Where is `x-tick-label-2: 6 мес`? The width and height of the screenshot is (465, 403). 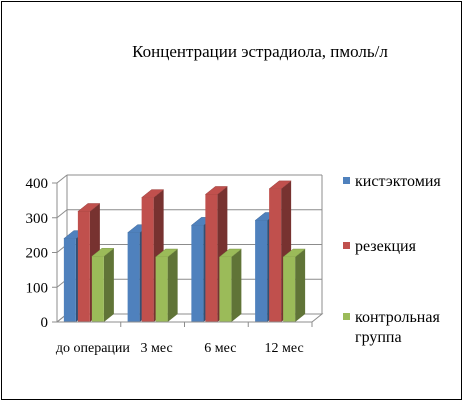
x-tick-label-2: 6 мес is located at coordinates (220, 348).